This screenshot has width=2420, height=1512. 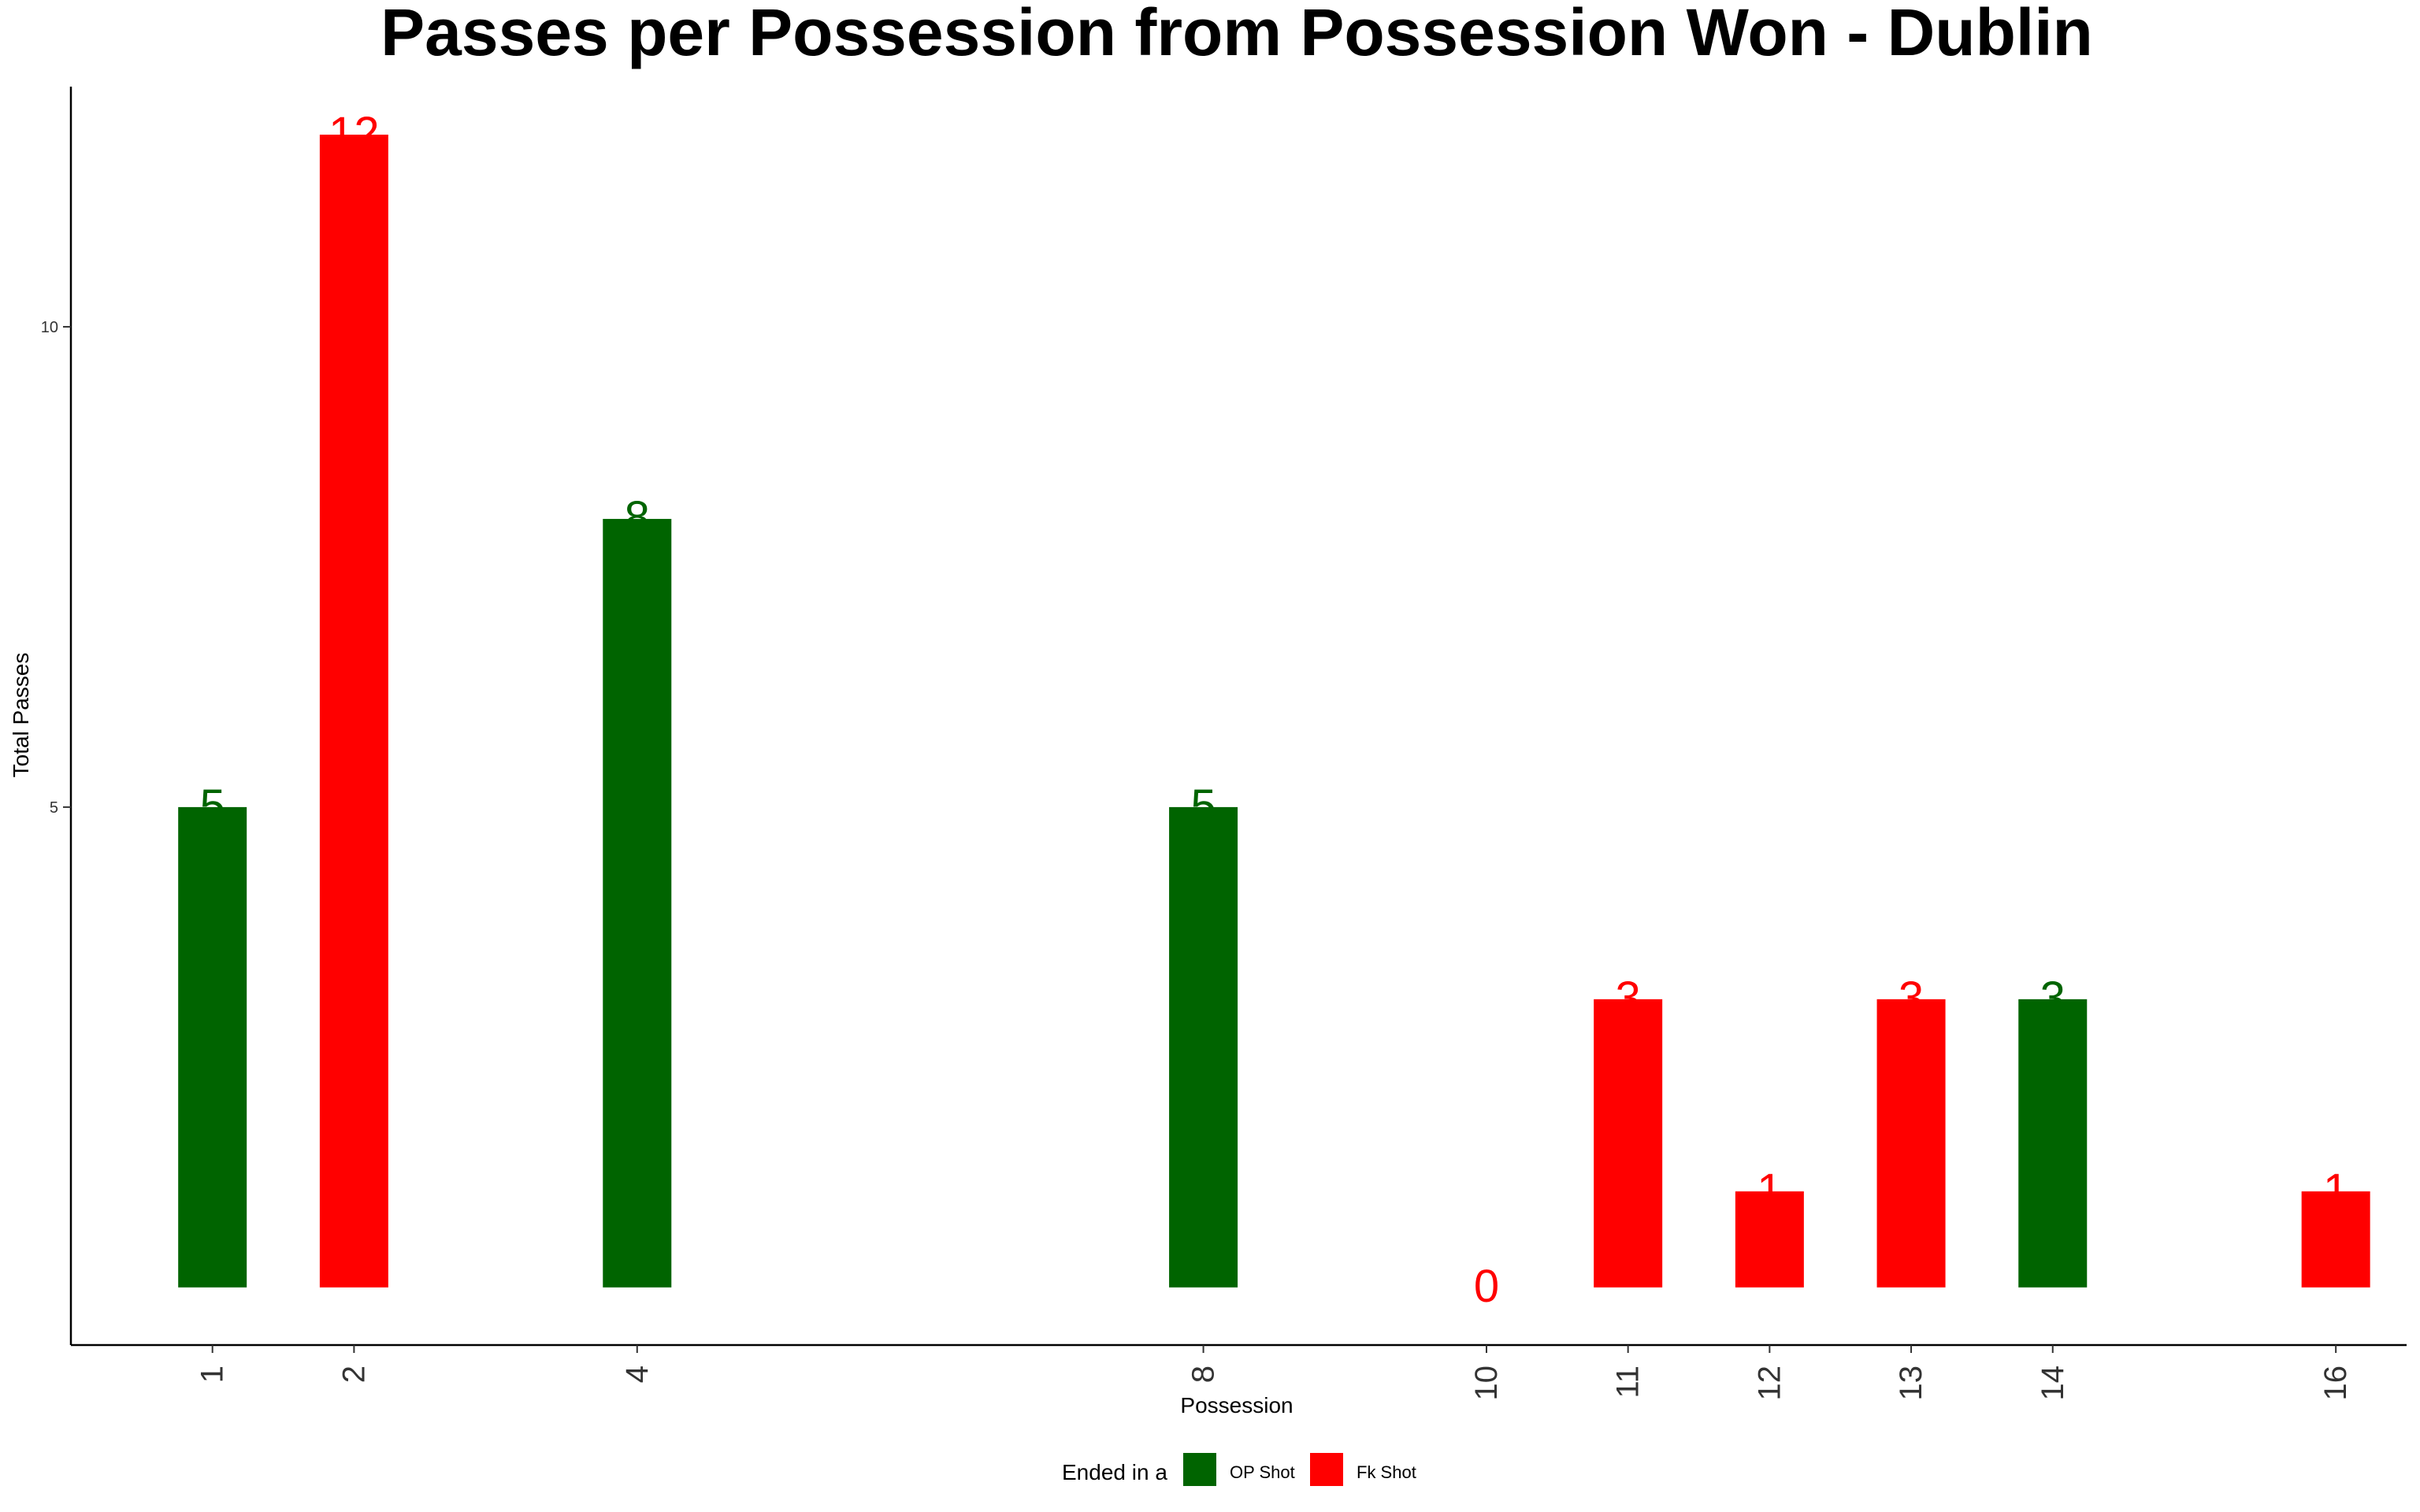 What do you see at coordinates (213, 806) in the screenshot?
I see `data-label-possession-1: 5` at bounding box center [213, 806].